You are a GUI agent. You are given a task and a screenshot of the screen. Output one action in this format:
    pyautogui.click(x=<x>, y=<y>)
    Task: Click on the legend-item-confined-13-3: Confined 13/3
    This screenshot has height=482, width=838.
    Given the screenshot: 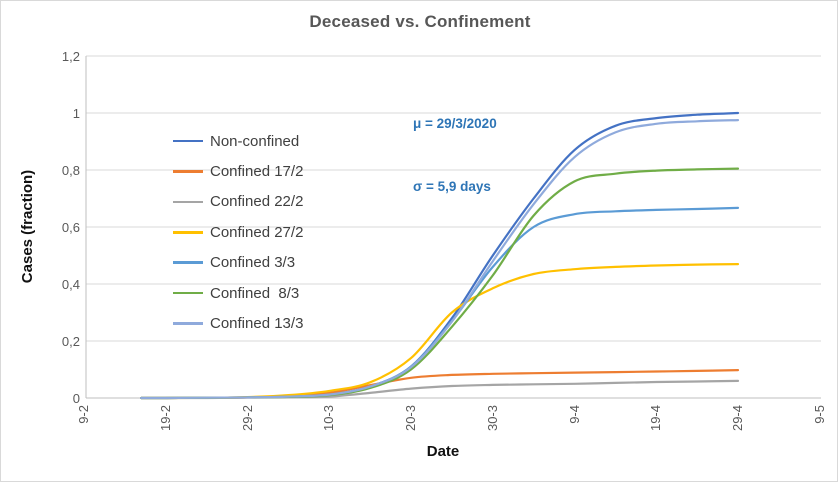 What is the action you would take?
    pyautogui.click(x=238, y=323)
    